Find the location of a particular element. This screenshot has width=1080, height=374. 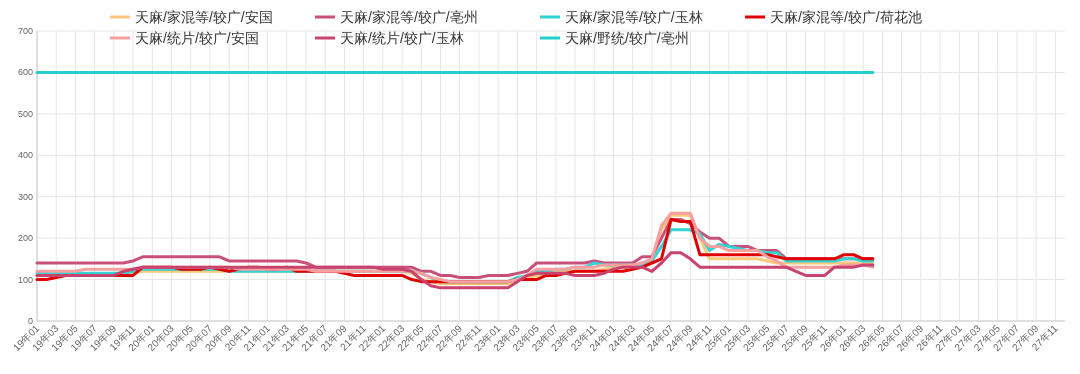

legend-label: 天麻/家混等/较广/荷花池 is located at coordinates (846, 17).